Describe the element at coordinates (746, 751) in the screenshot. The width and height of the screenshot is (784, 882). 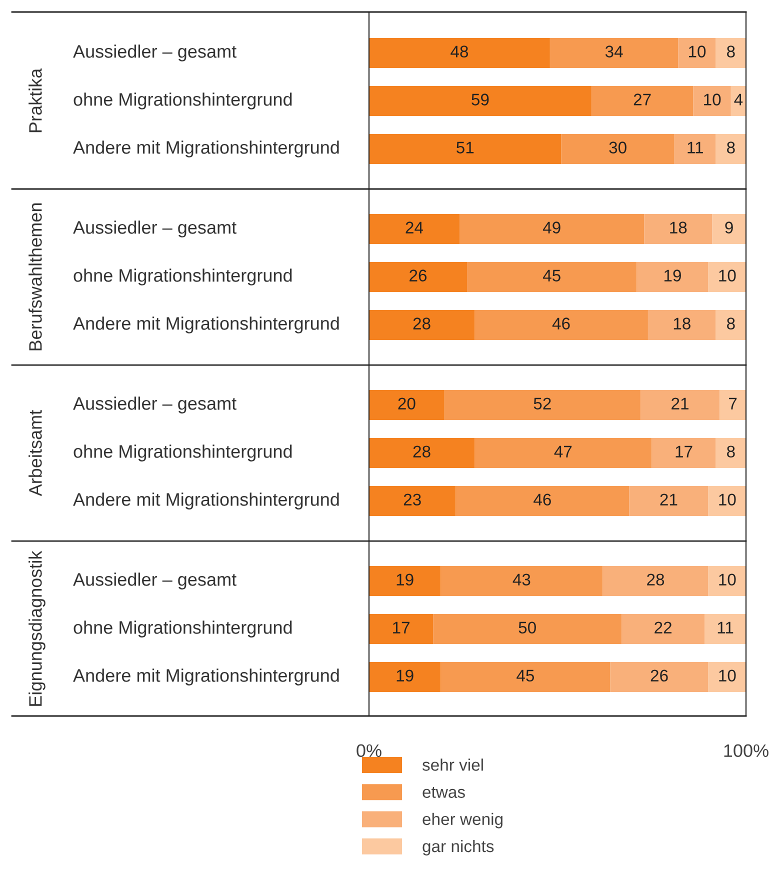
I see `x-tick-label: 100%` at that location.